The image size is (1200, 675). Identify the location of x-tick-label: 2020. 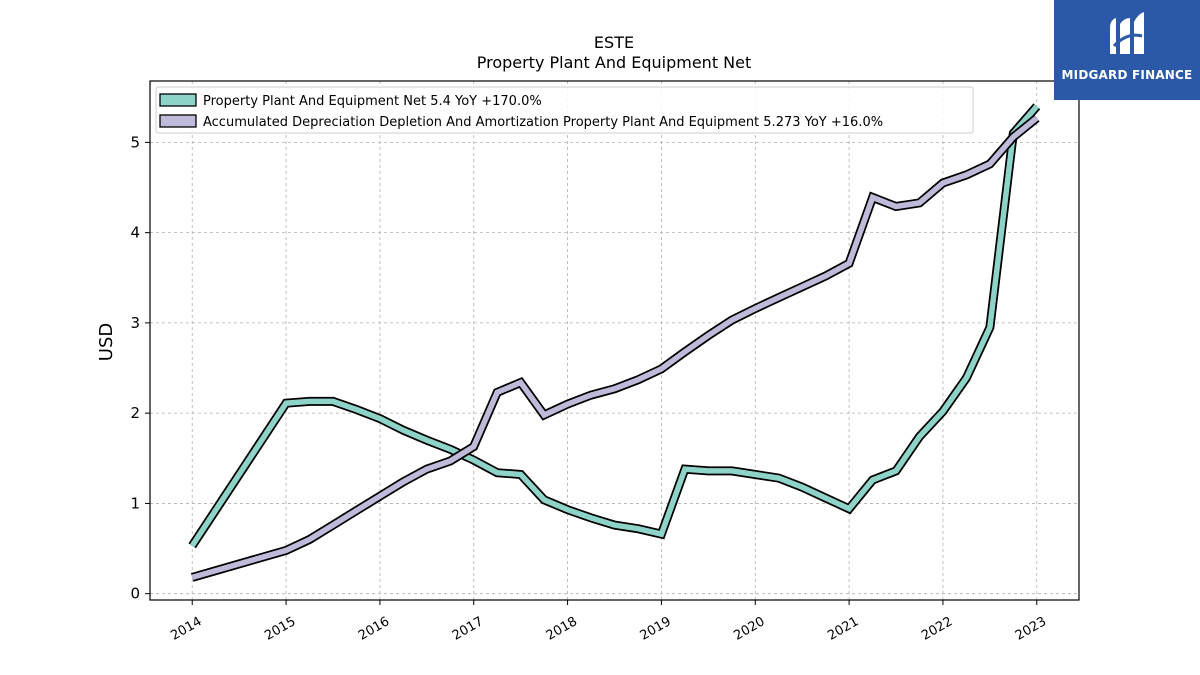
(749, 629).